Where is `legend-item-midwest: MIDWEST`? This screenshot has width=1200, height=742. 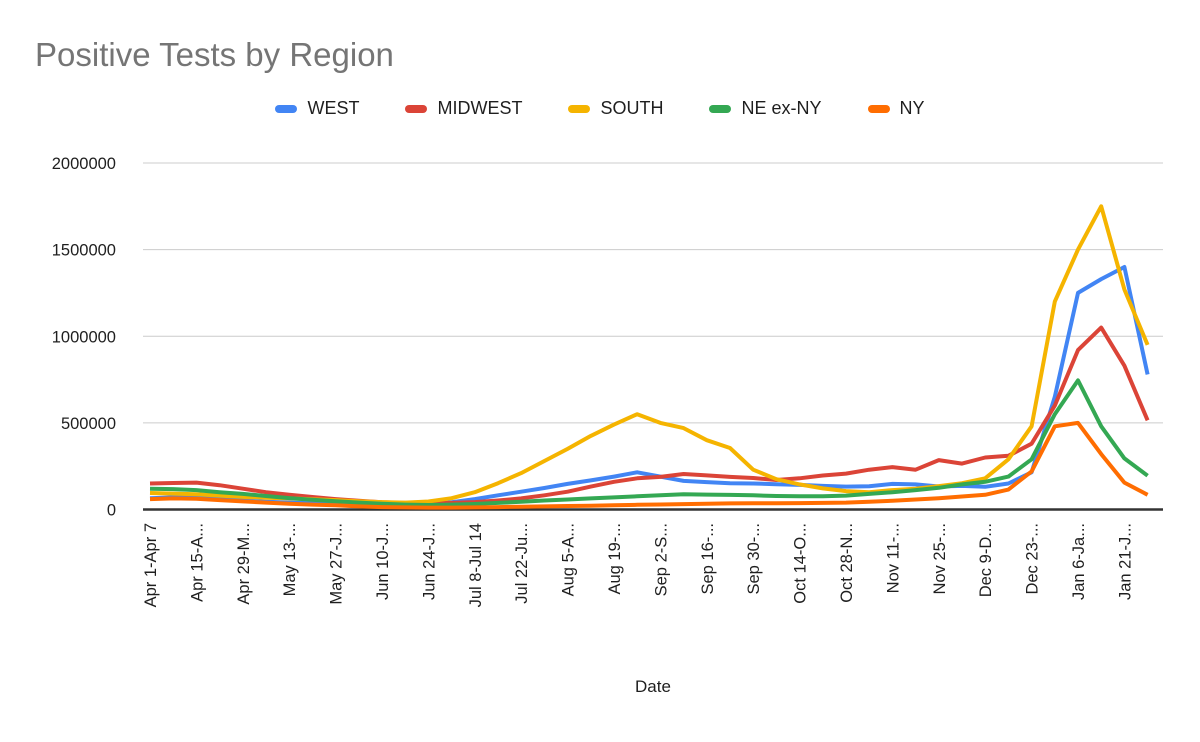
legend-item-midwest: MIDWEST is located at coordinates (463, 108).